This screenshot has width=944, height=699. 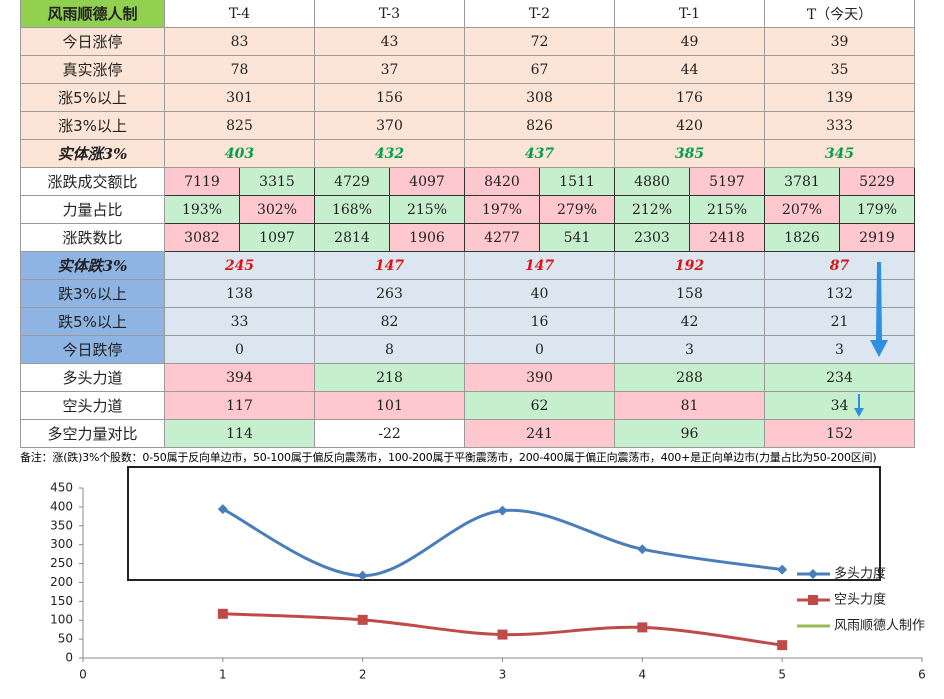 What do you see at coordinates (540, 406) in the screenshot?
I see `value-cell: 62` at bounding box center [540, 406].